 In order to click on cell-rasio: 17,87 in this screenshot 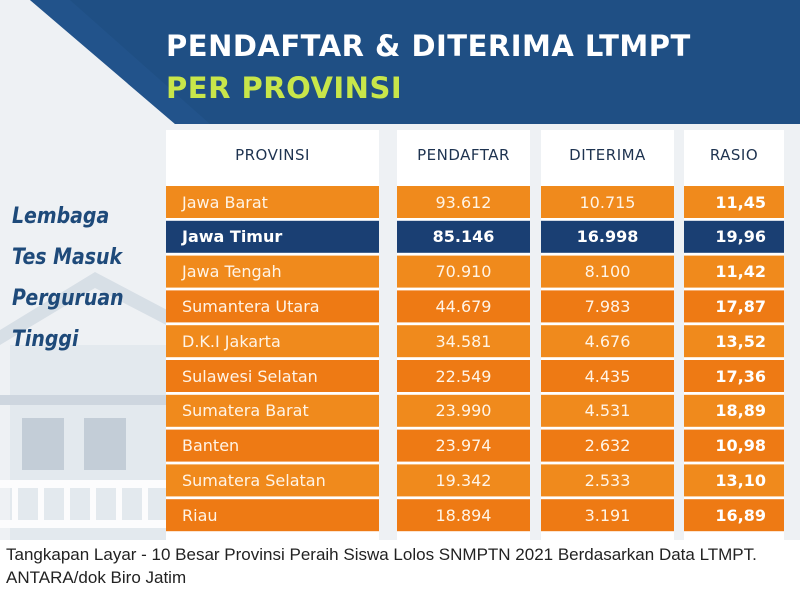, I will do `click(740, 306)`.